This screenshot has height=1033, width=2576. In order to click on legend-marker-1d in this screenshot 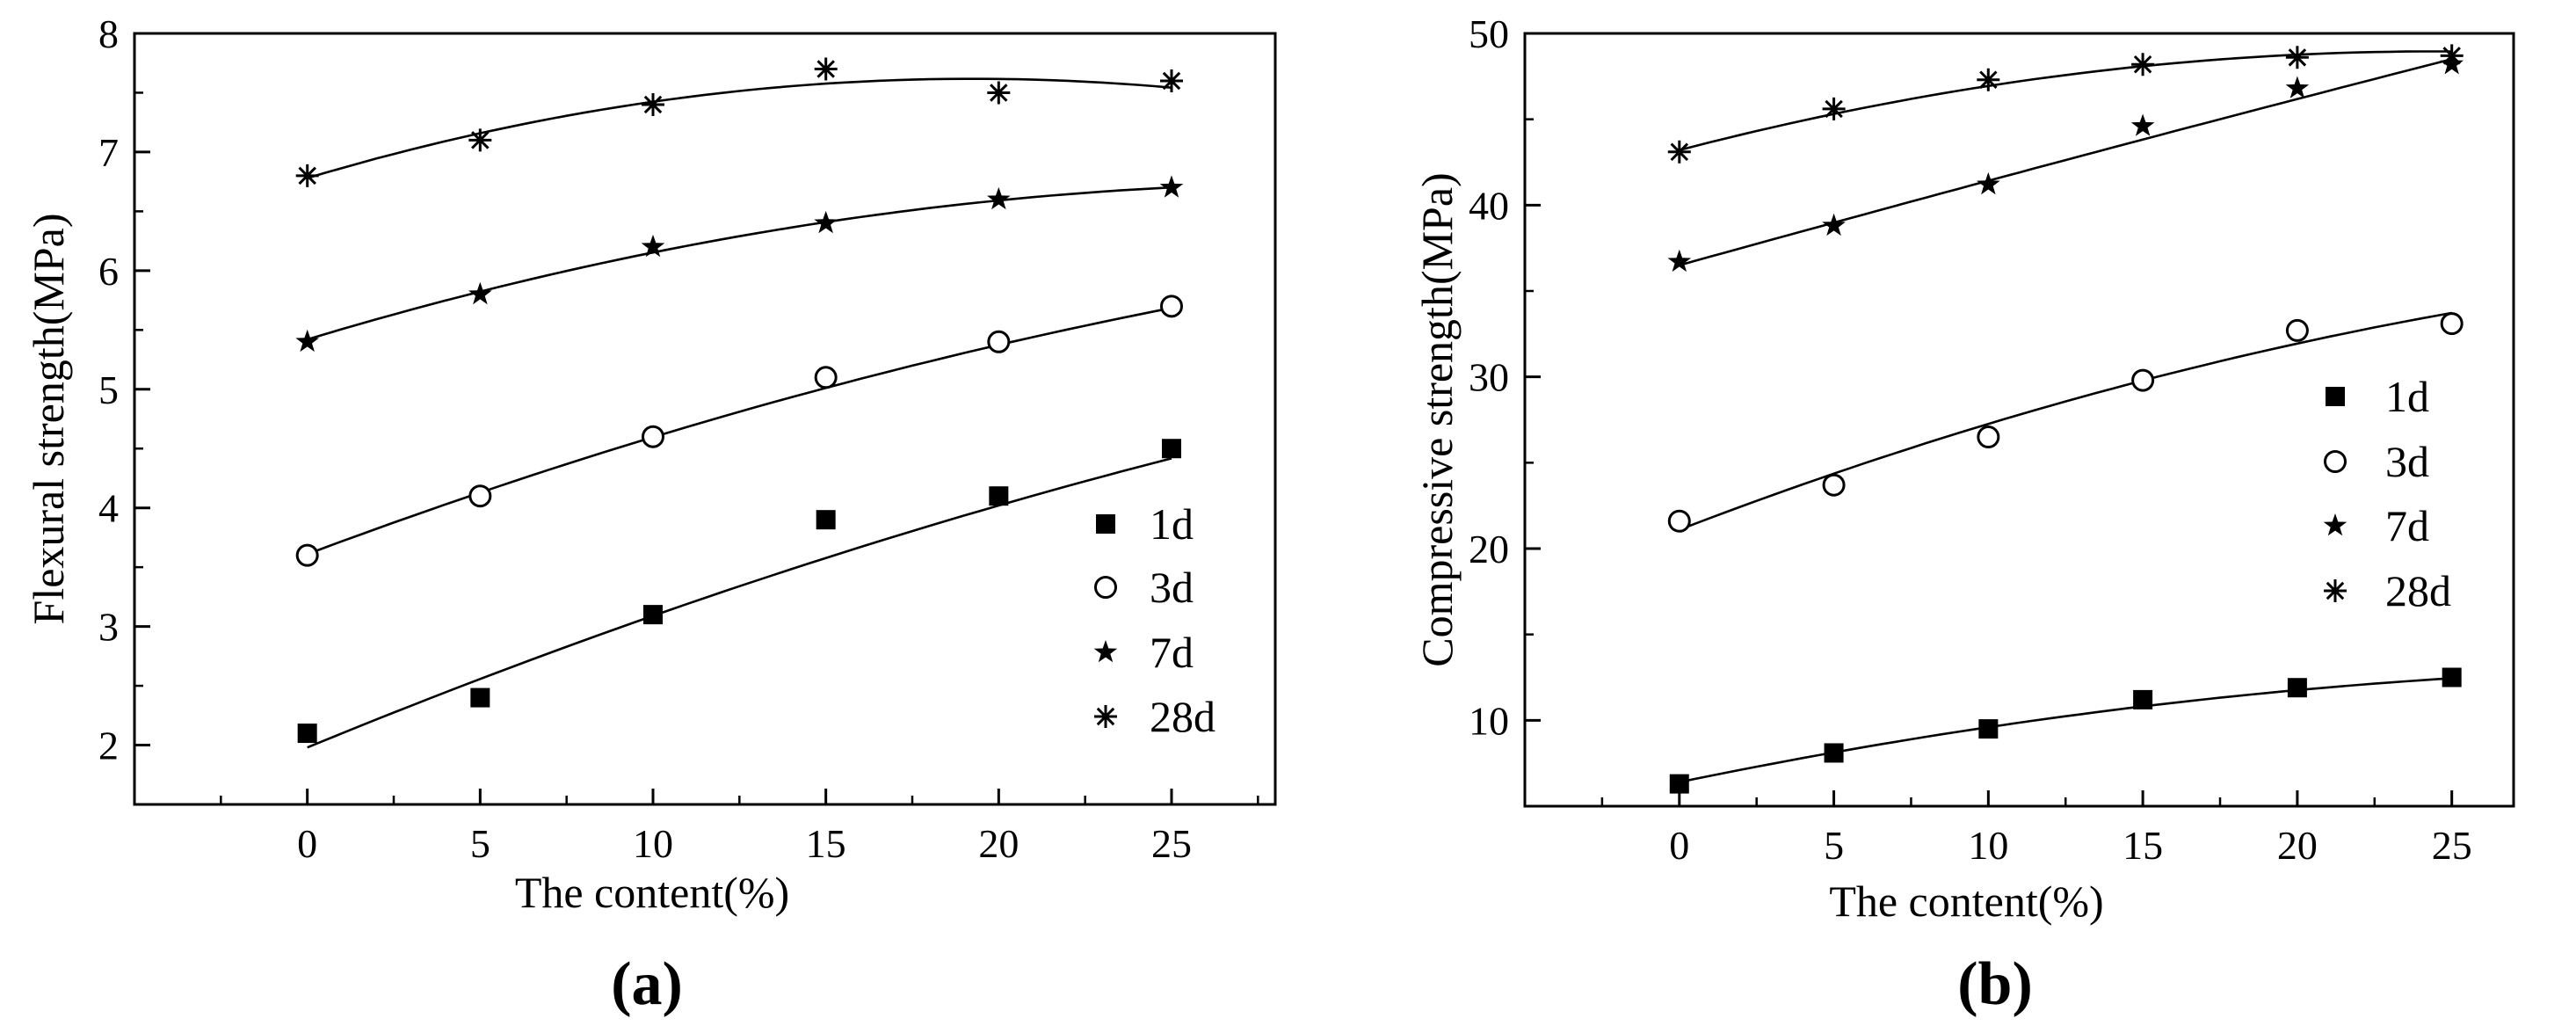, I will do `click(2335, 396)`.